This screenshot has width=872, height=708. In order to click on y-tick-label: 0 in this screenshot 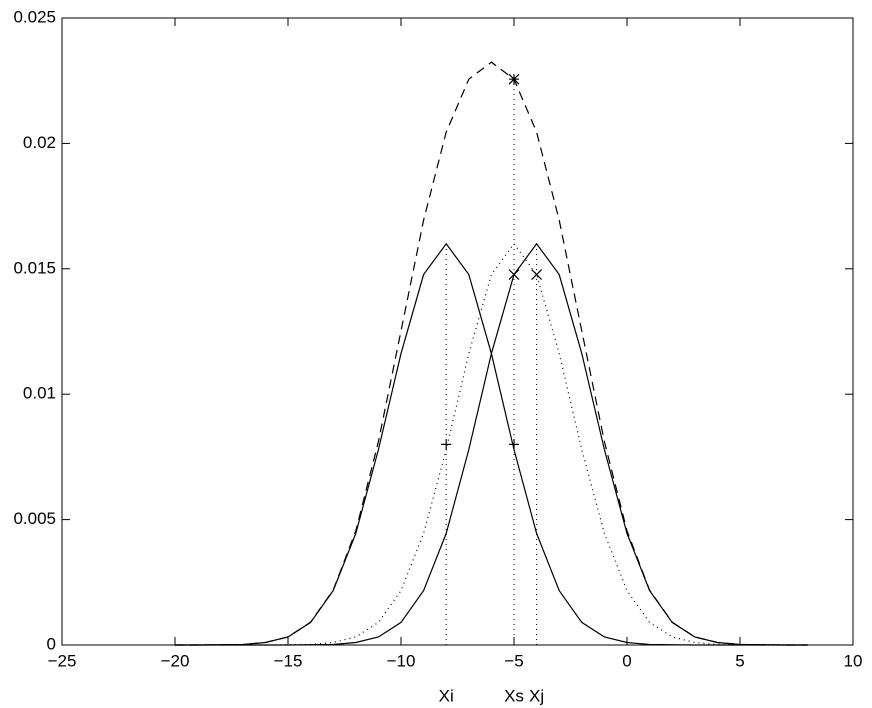, I will do `click(51, 643)`.